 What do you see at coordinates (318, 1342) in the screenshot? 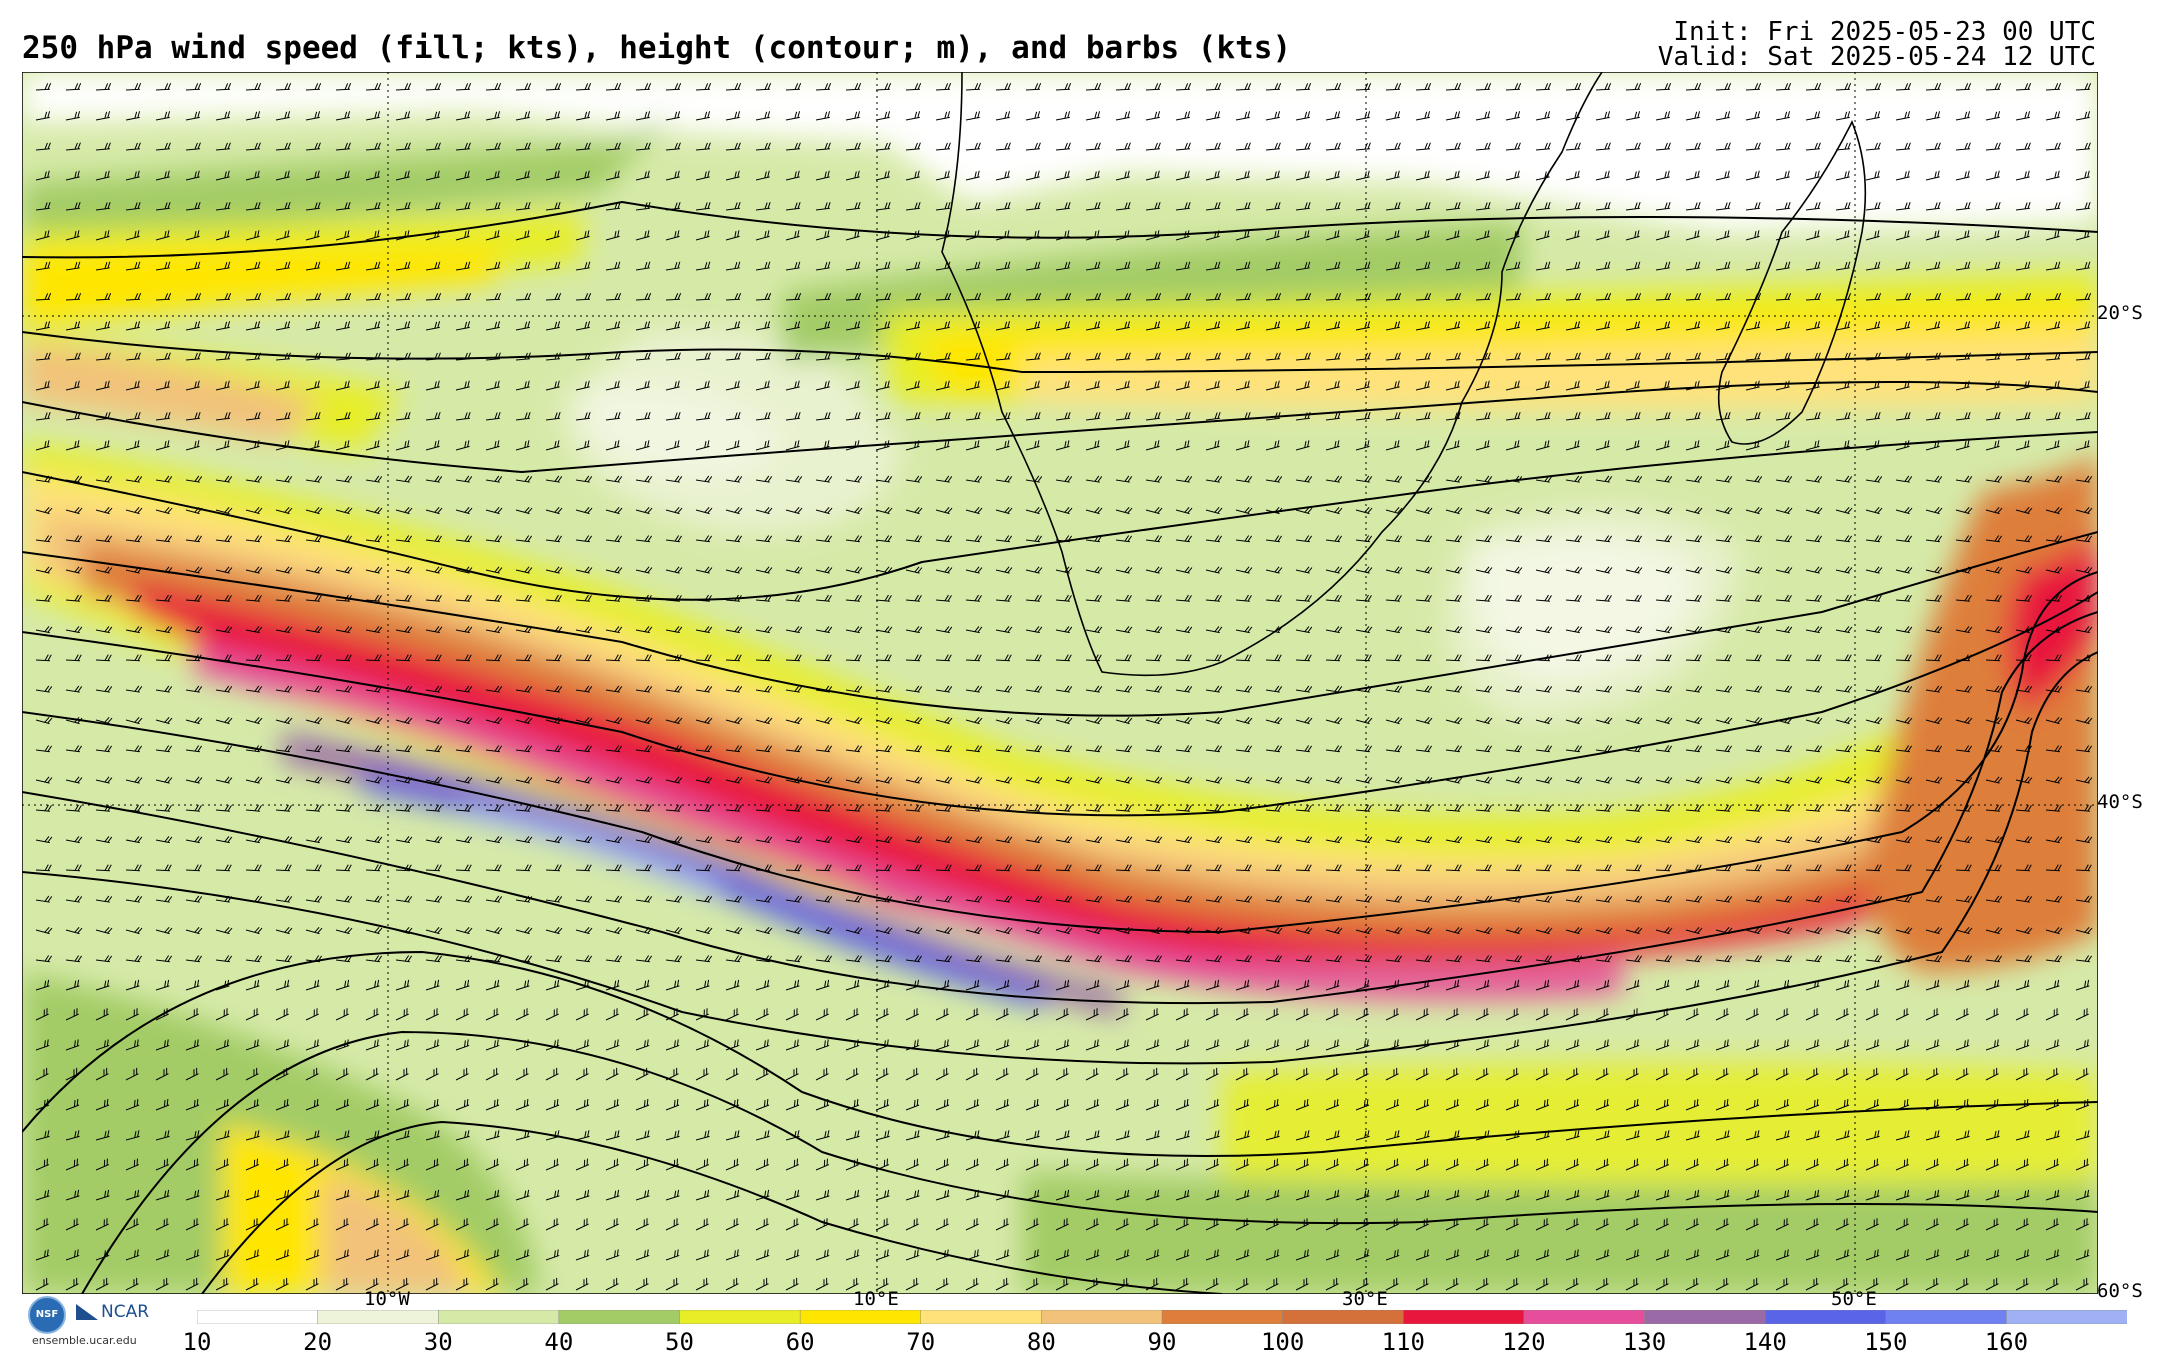
I see `colorbar-tick-label: 20` at bounding box center [318, 1342].